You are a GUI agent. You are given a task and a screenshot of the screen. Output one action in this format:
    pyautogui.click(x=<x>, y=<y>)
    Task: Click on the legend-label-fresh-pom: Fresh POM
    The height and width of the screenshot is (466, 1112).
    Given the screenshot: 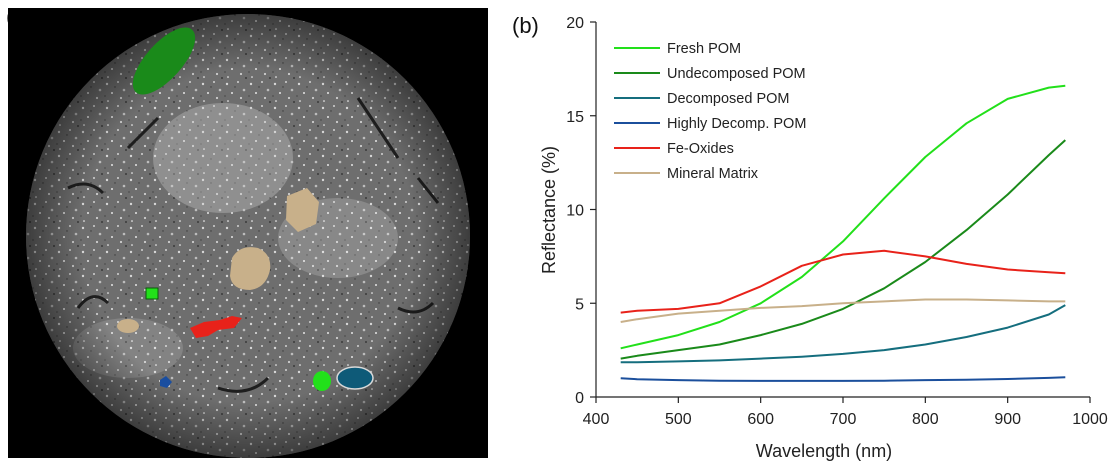 What is the action you would take?
    pyautogui.click(x=704, y=49)
    